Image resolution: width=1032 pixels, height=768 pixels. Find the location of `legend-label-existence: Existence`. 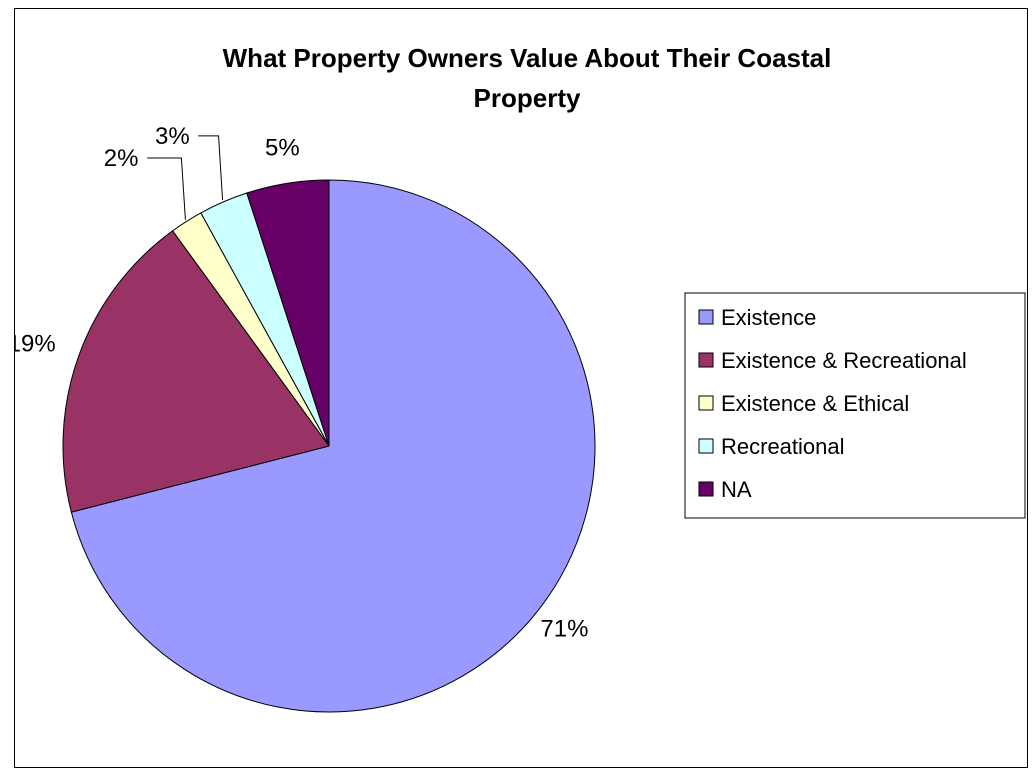

legend-label-existence: Existence is located at coordinates (768, 317).